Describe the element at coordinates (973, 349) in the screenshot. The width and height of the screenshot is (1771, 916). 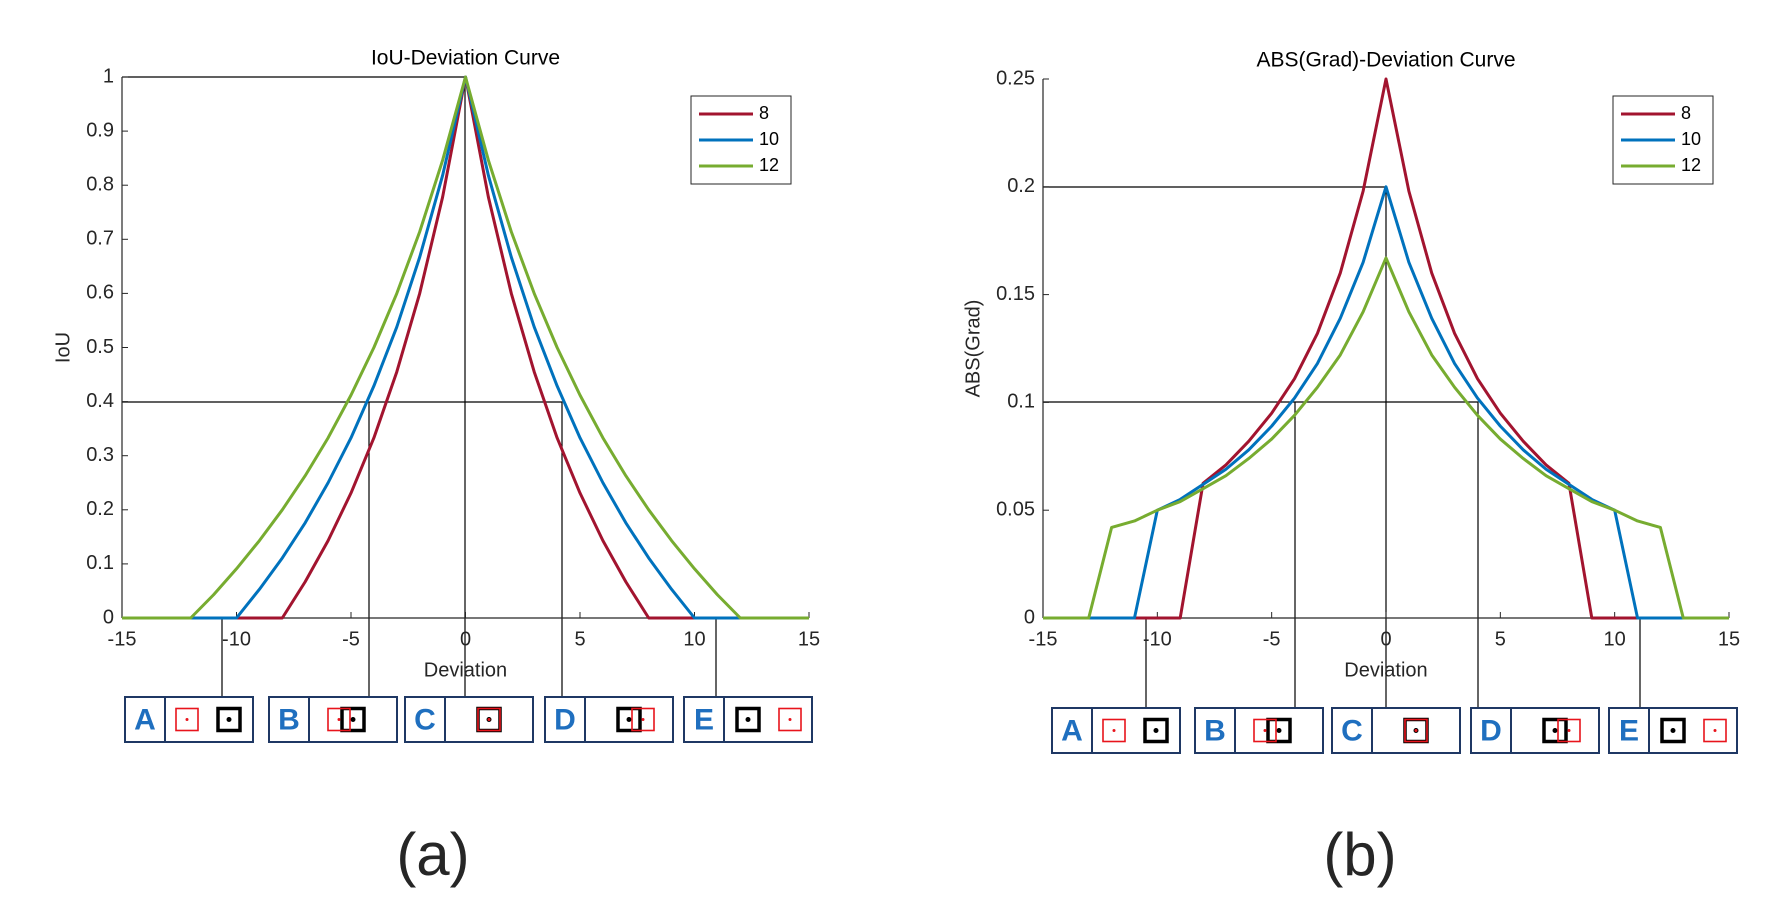
I see `y-axis-label: ABS(Grad)` at that location.